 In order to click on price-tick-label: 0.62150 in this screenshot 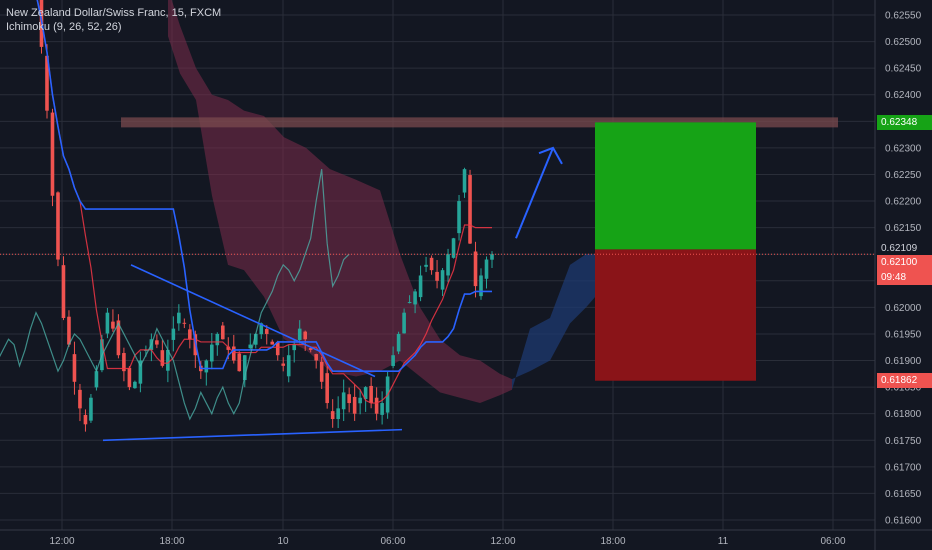, I will do `click(903, 228)`.